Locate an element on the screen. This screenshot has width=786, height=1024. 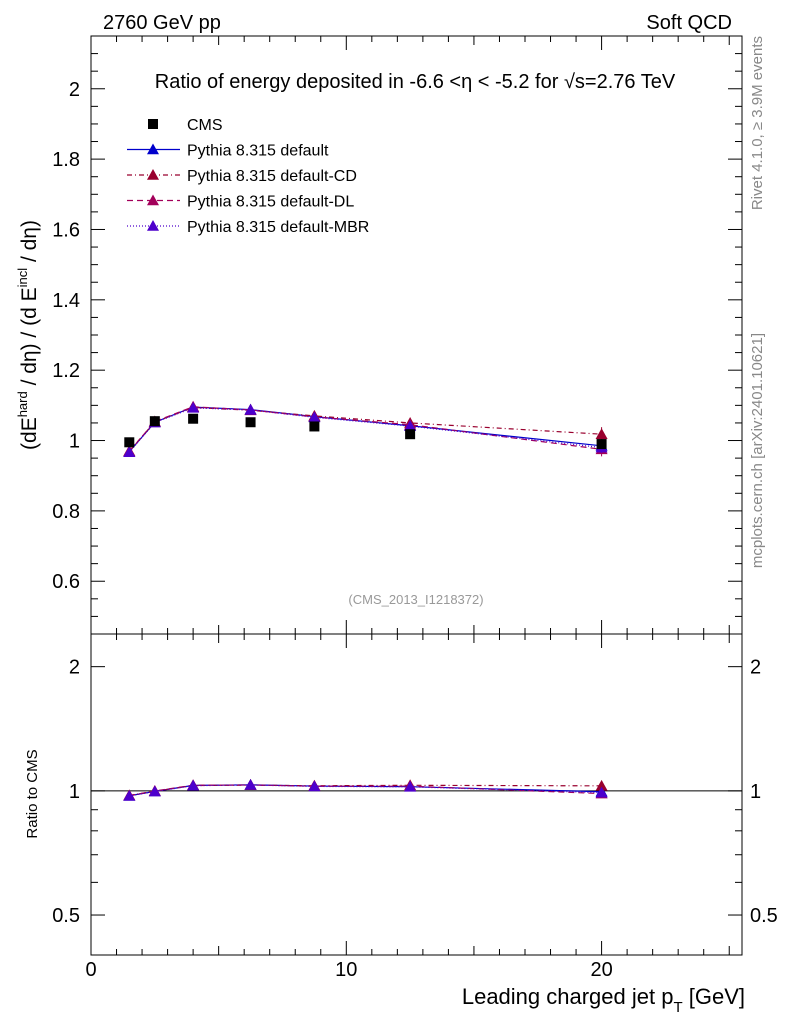
mcplots-label: mcplots.cern.ch [arXiv:2401.10621] is located at coordinates (757, 450).